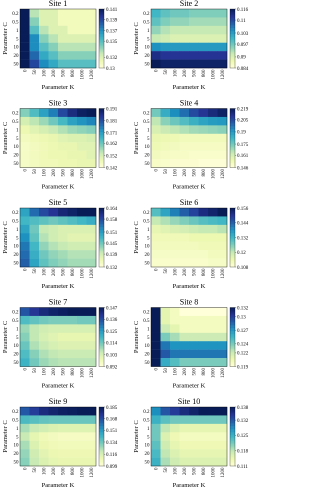 The height and width of the screenshot is (500, 320). I want to click on y-tick-label: 50, so click(148, 363).